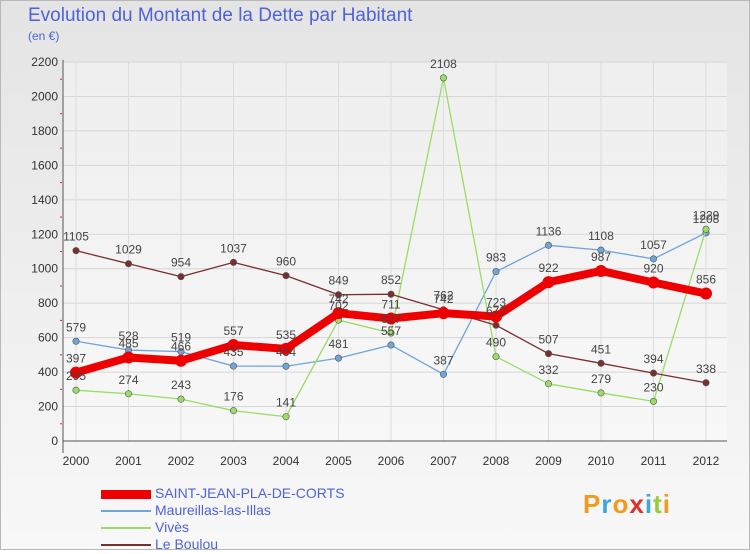  What do you see at coordinates (213, 510) in the screenshot?
I see `legend-label: Maureillas-las-Illas` at bounding box center [213, 510].